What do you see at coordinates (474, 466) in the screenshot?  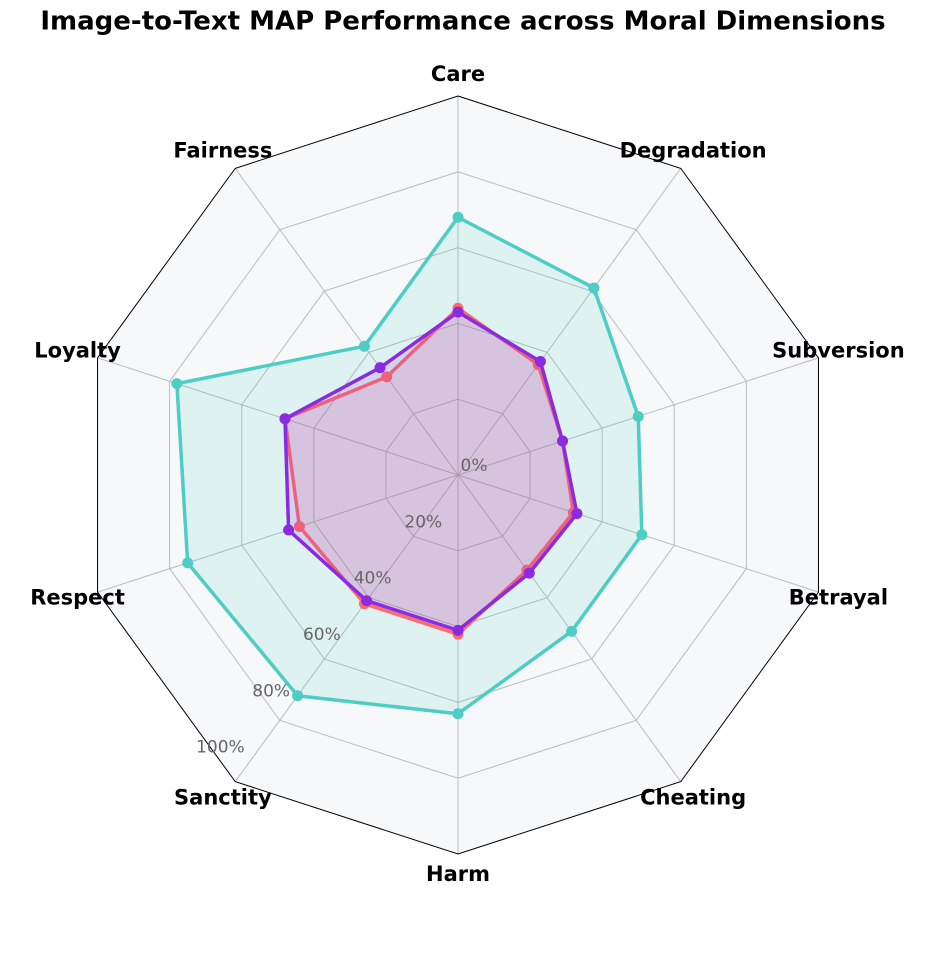 I see `r-tick-label: 0%` at bounding box center [474, 466].